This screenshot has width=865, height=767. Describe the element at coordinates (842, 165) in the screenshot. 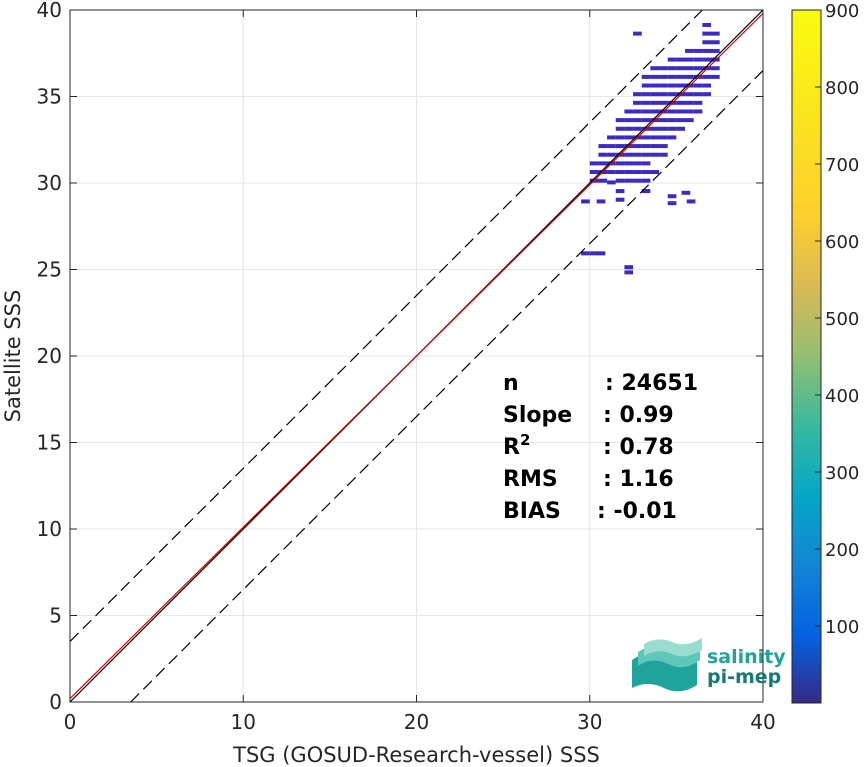

I see `colorbar-tick-label: 700` at that location.